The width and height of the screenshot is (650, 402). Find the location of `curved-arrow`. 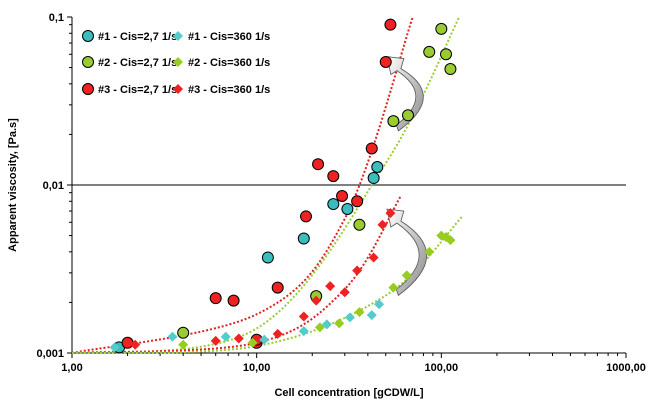

curved-arrow is located at coordinates (406, 252).